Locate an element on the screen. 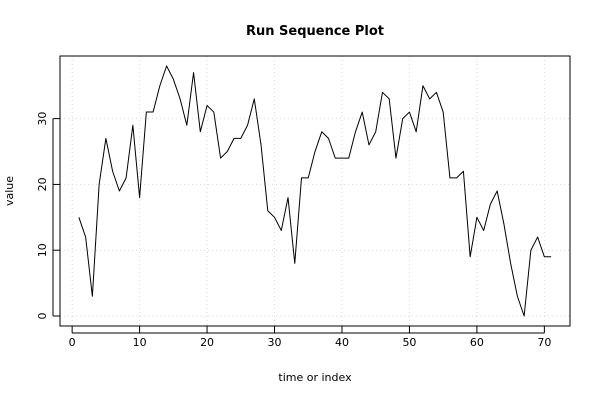 Image resolution: width=599 pixels, height=400 pixels. y-tick-label: 30 is located at coordinates (42, 119).